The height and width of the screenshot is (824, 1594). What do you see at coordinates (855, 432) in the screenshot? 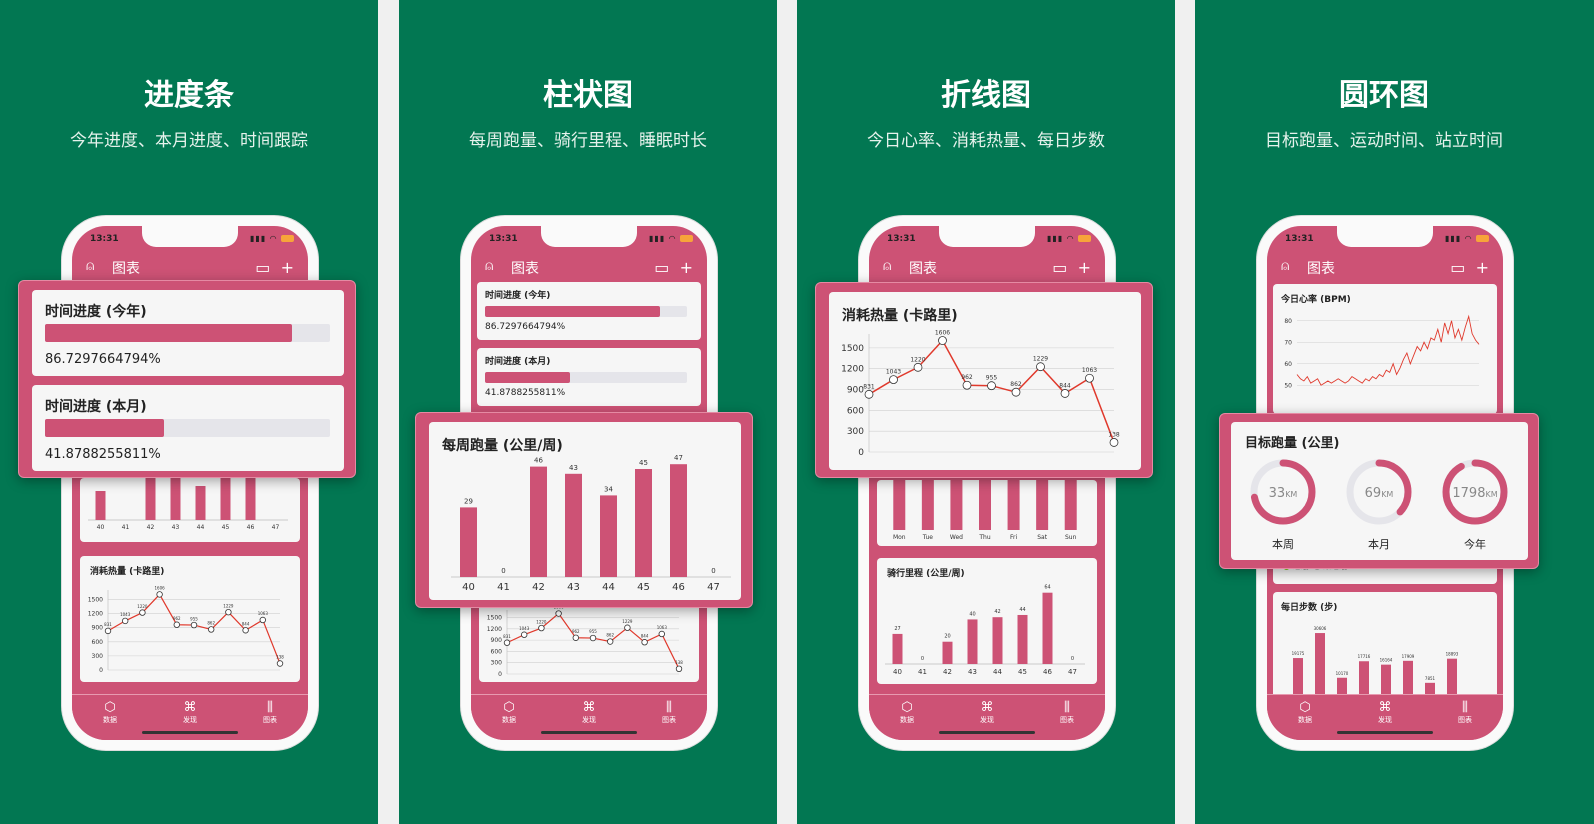
I see `y-tick-label: 300` at bounding box center [855, 432].